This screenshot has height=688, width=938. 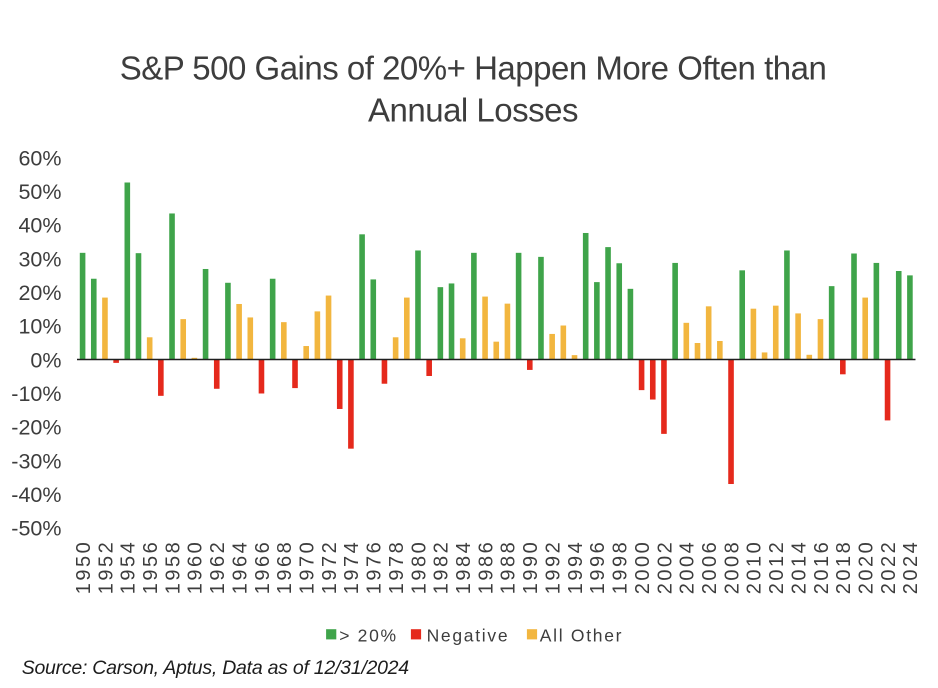 What do you see at coordinates (473, 110) in the screenshot?
I see `svg-text: Annual Losses` at bounding box center [473, 110].